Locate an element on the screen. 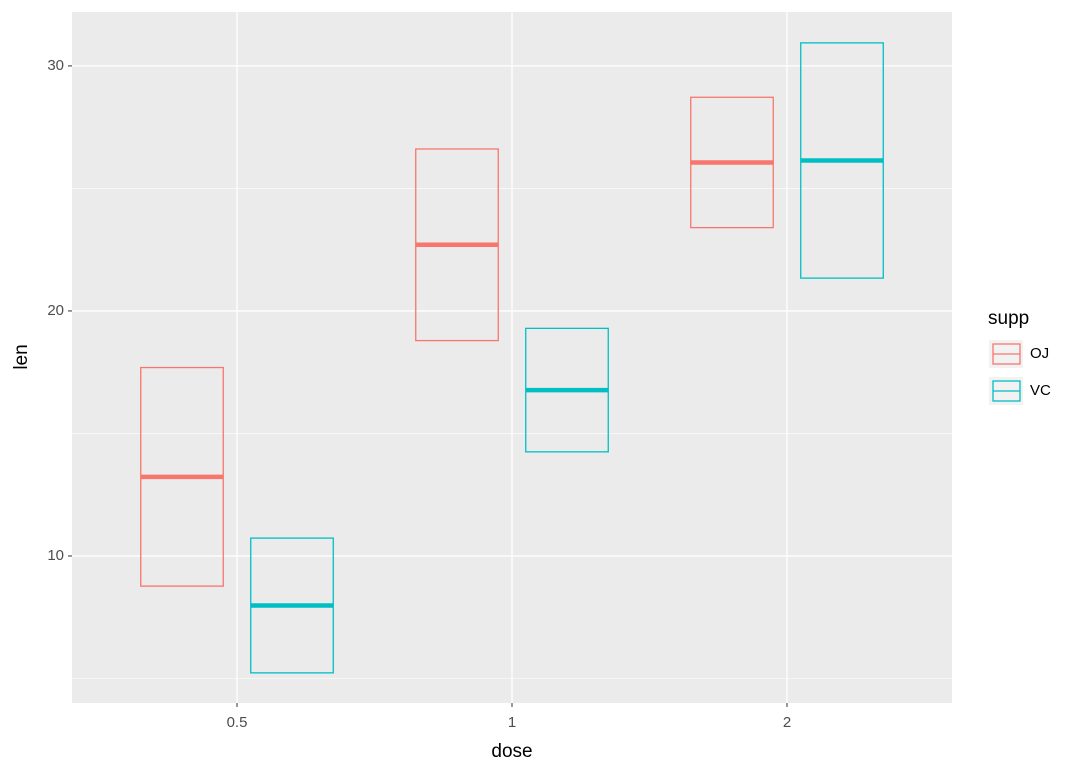  x-tick-label: 2 is located at coordinates (787, 722).